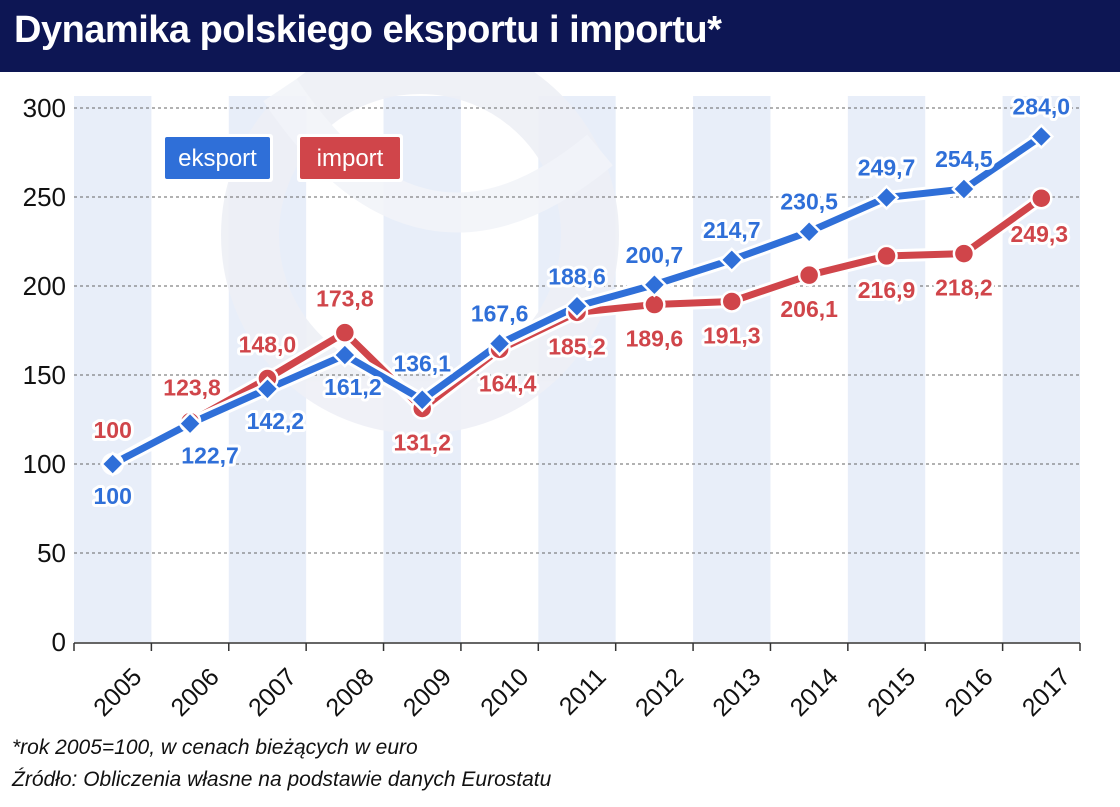 This screenshot has height=807, width=1120. What do you see at coordinates (1042, 106) in the screenshot?
I see `export-data-label: 284,0` at bounding box center [1042, 106].